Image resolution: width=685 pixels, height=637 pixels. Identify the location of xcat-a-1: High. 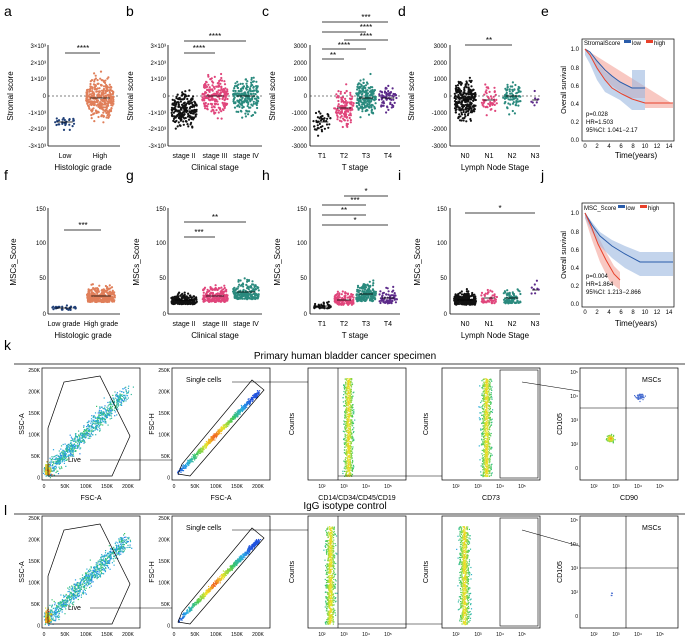
(100, 156).